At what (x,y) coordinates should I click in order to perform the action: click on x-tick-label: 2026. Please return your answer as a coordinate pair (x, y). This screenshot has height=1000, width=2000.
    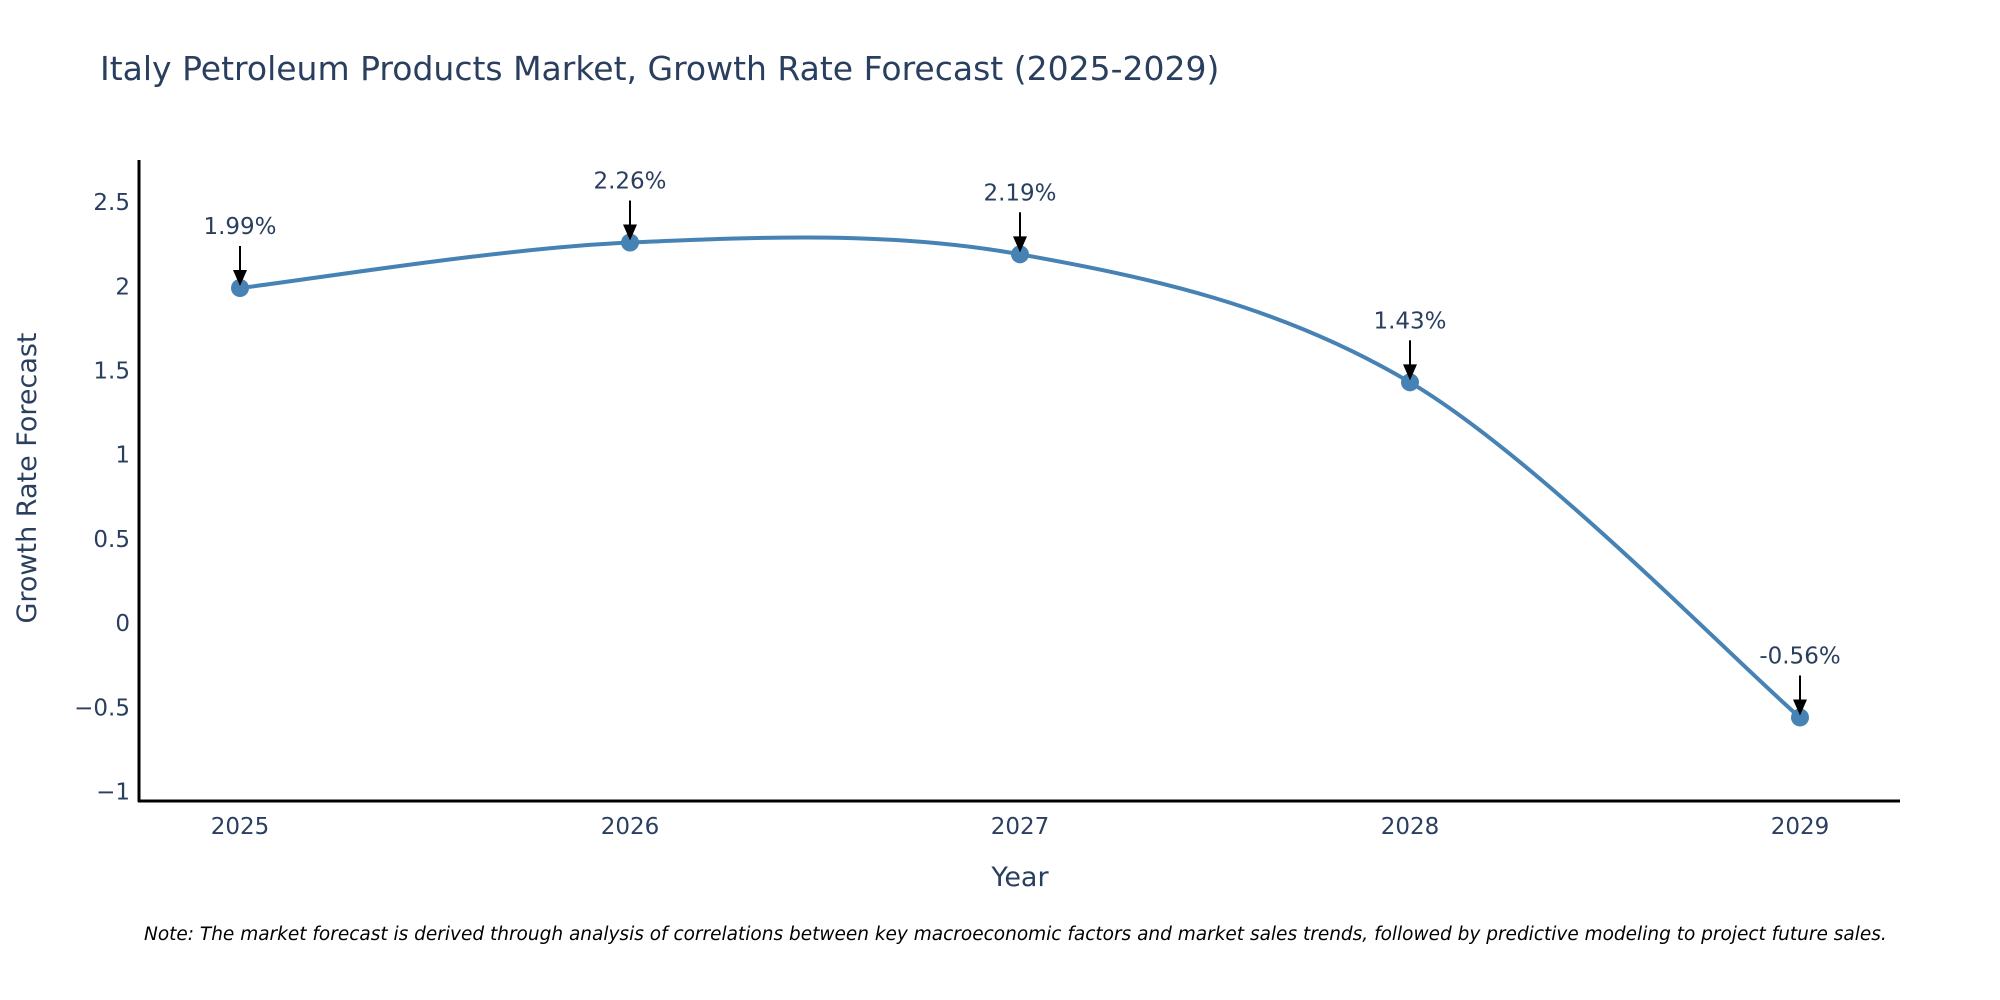
    Looking at the image, I should click on (630, 827).